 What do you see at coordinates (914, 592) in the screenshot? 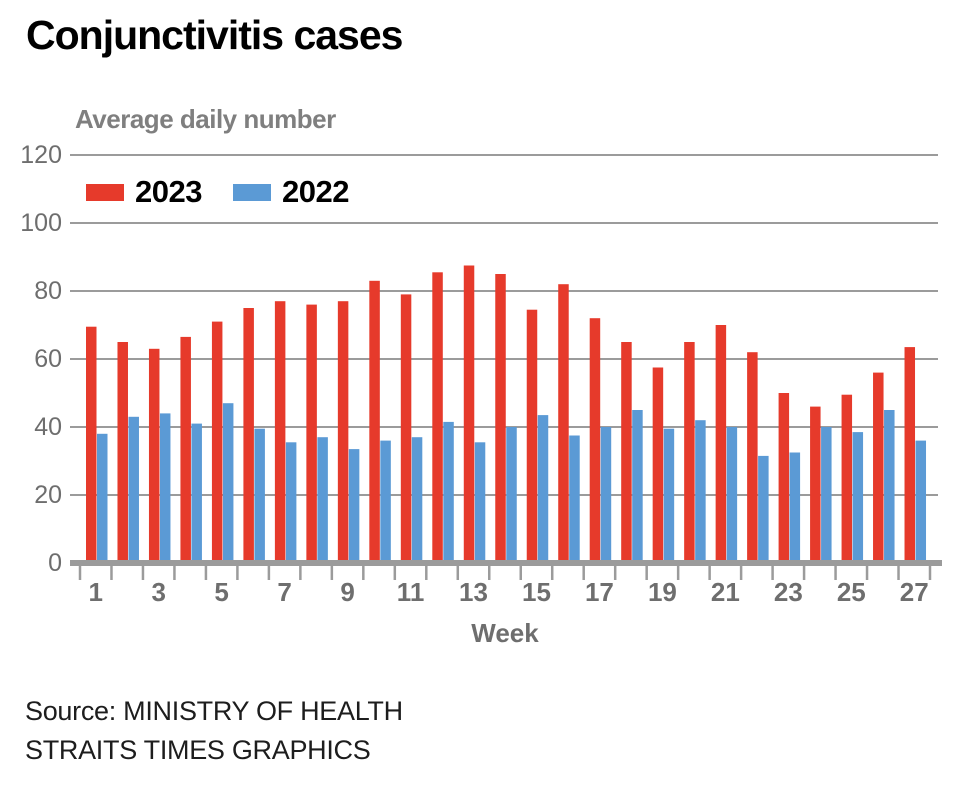
I see `x-axis-label-week-27: 27` at bounding box center [914, 592].